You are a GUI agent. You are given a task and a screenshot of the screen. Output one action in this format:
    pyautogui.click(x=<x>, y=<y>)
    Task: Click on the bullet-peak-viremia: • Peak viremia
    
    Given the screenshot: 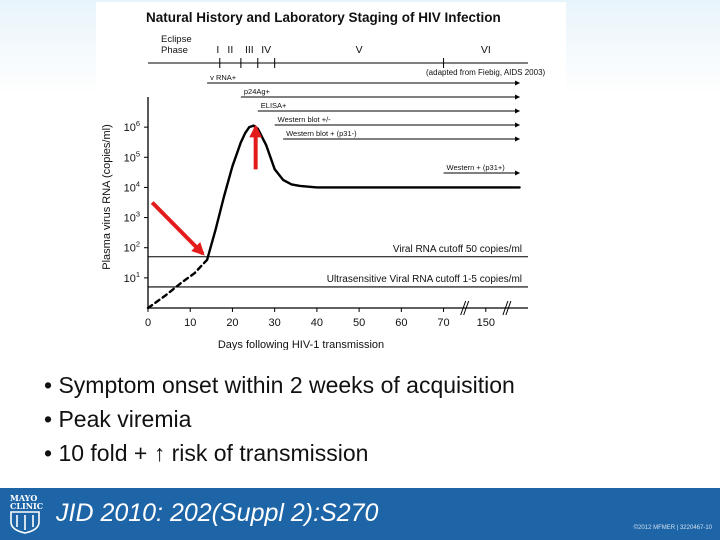 What is the action you would take?
    pyautogui.click(x=118, y=419)
    